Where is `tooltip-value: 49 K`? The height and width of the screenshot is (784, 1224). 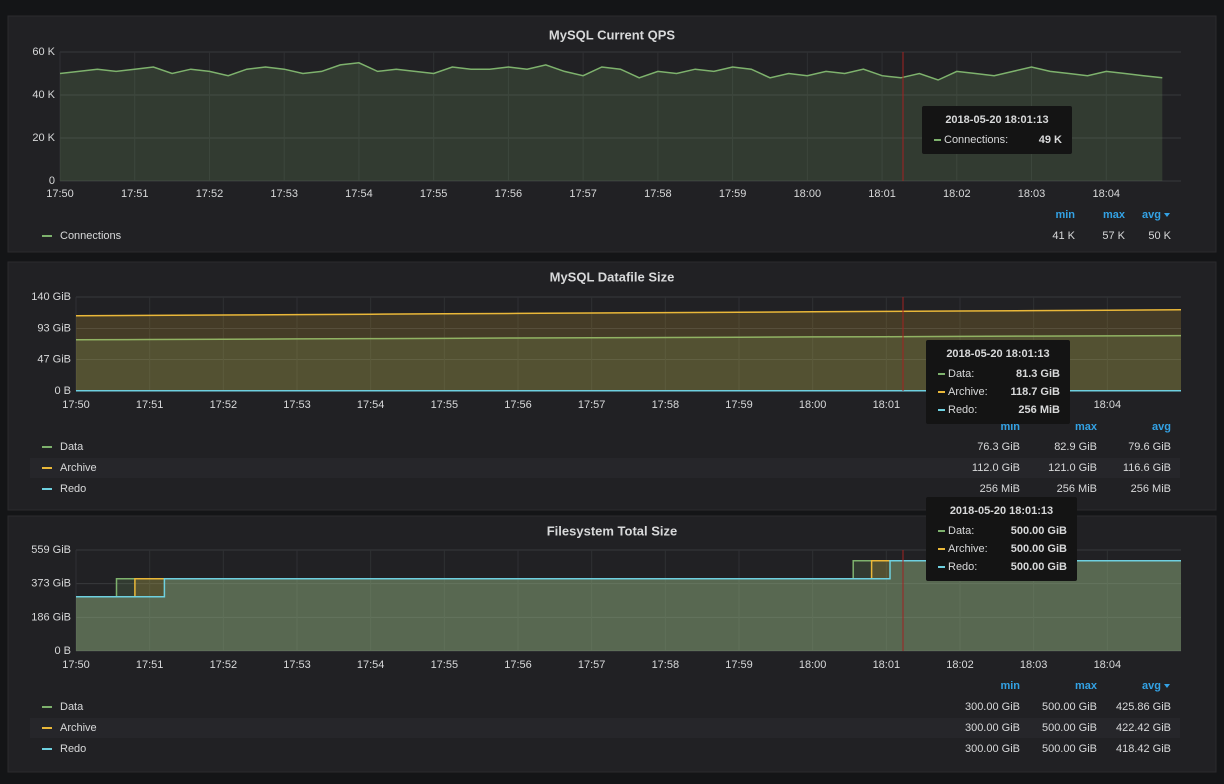 tooltip-value: 49 K is located at coordinates (1050, 140).